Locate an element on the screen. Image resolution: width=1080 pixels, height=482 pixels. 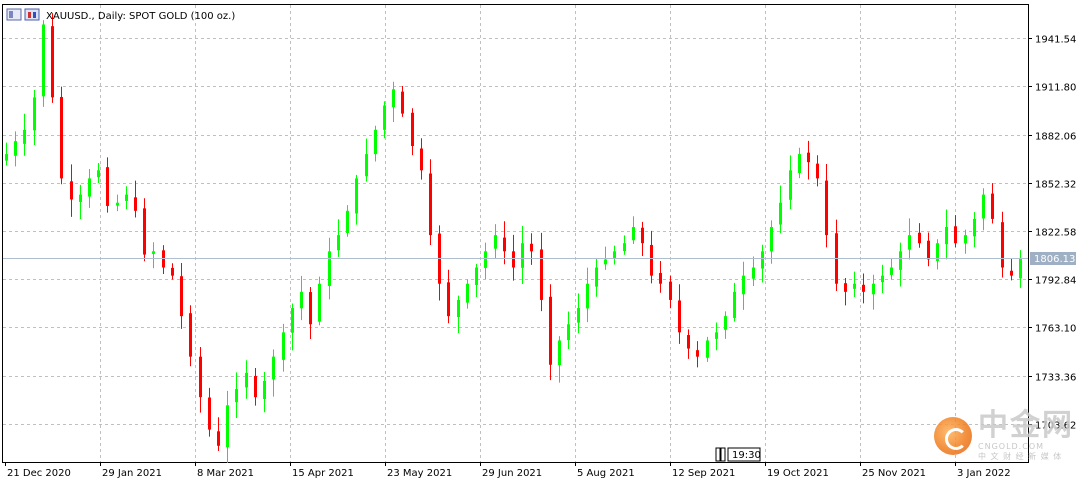
x-tick-label: 19 Oct 2021 is located at coordinates (798, 473).